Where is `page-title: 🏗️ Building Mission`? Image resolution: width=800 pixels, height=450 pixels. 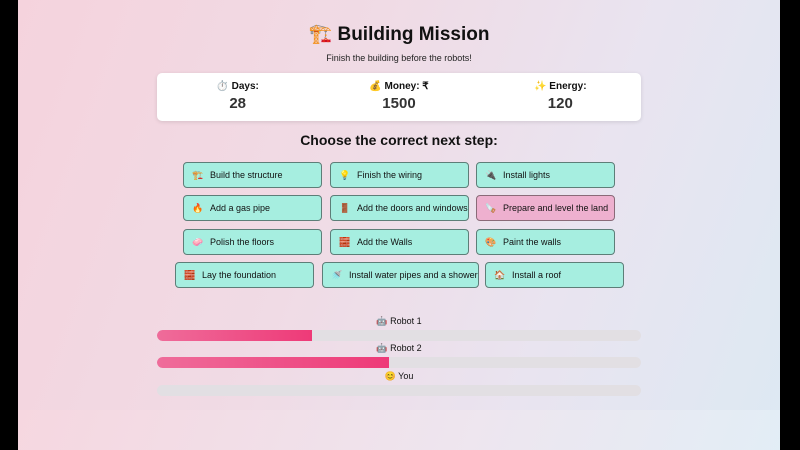
page-title: 🏗️ Building Mission is located at coordinates (399, 34).